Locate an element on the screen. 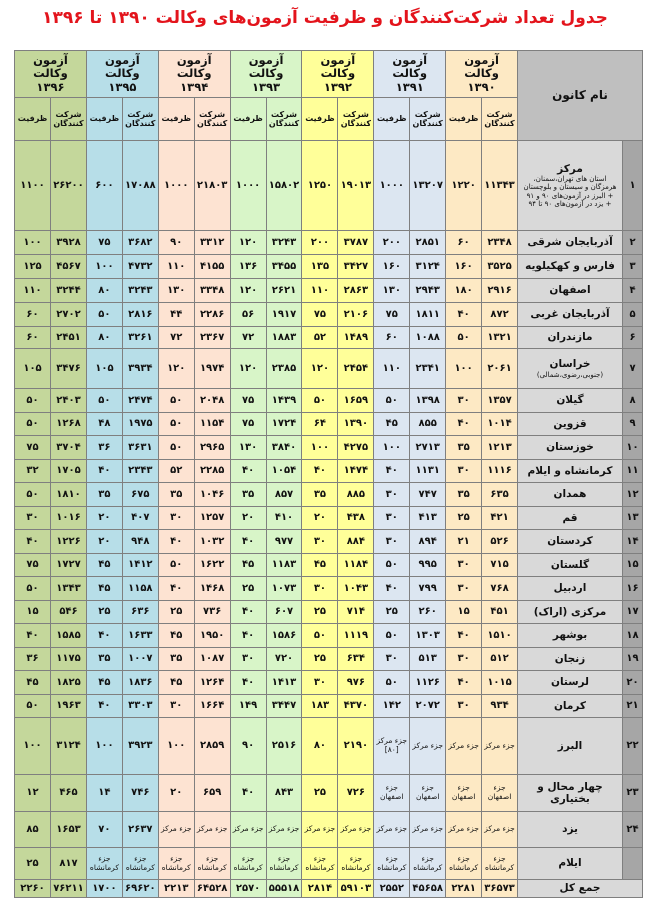 This screenshot has width=650, height=907. value-cell: ۱۱۷۵ is located at coordinates (68, 658).